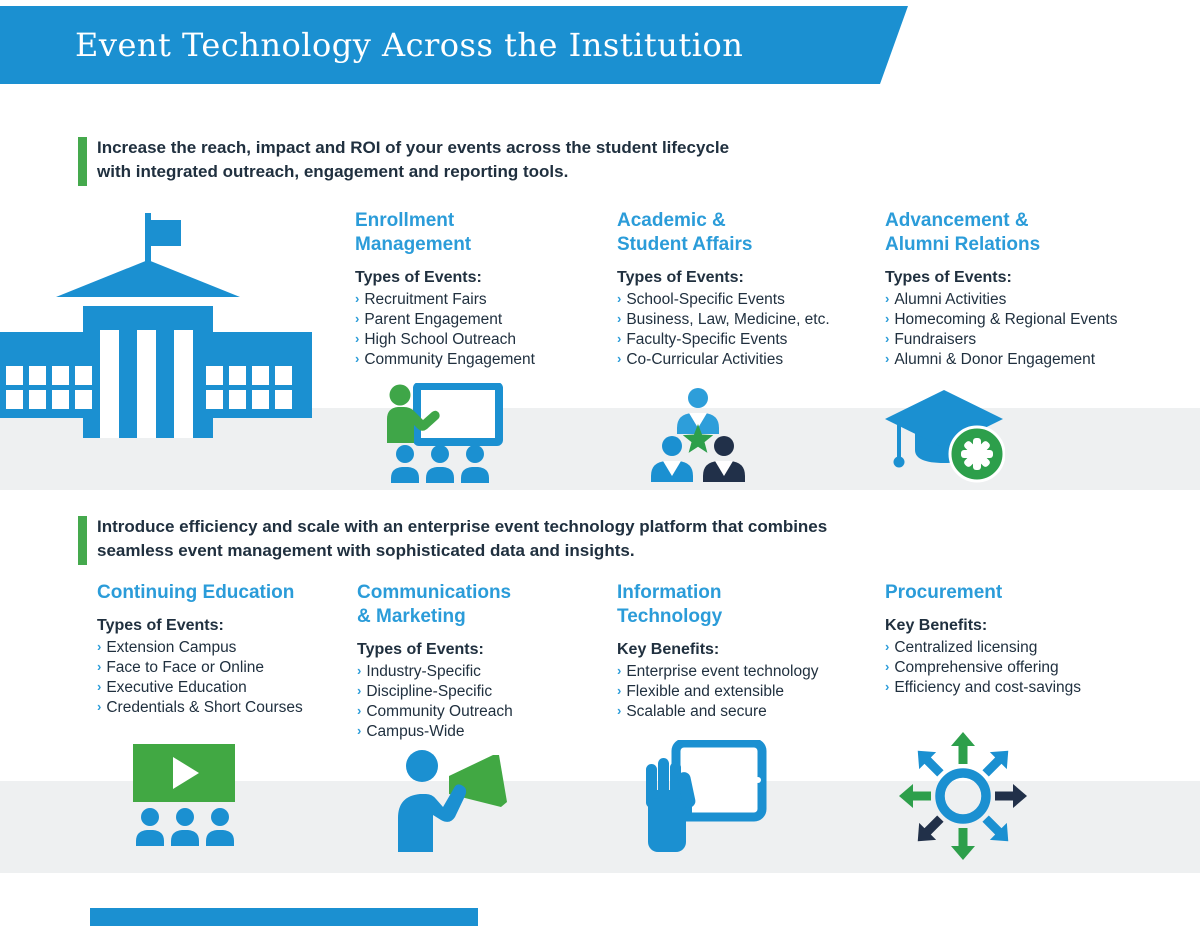 The height and width of the screenshot is (926, 1200). What do you see at coordinates (433, 319) in the screenshot?
I see `list-item-text: Parent Engagement` at bounding box center [433, 319].